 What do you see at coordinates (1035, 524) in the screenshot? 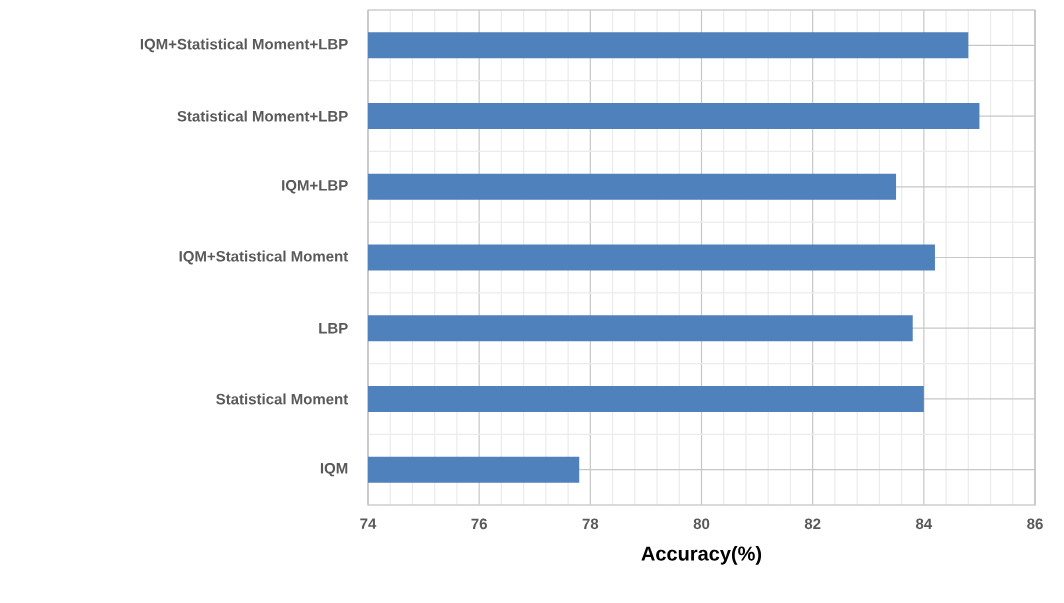
I see `x-tick-label: 86` at bounding box center [1035, 524].